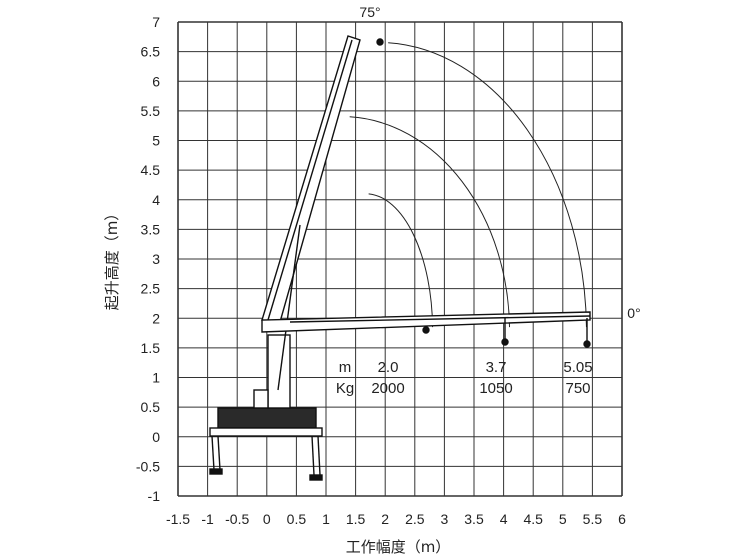  I want to click on x-tick-label: 4.5, so click(533, 519).